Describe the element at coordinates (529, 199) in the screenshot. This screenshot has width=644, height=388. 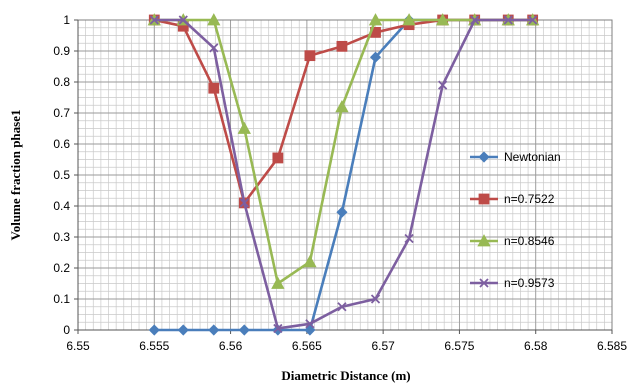
I see `legend-label: n=0.7522` at that location.